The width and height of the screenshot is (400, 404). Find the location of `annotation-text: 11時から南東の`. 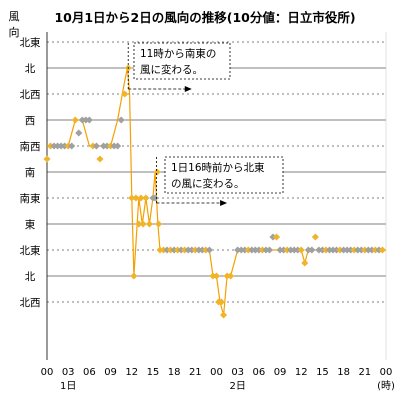

annotation-text: 11時から南東の is located at coordinates (178, 53).